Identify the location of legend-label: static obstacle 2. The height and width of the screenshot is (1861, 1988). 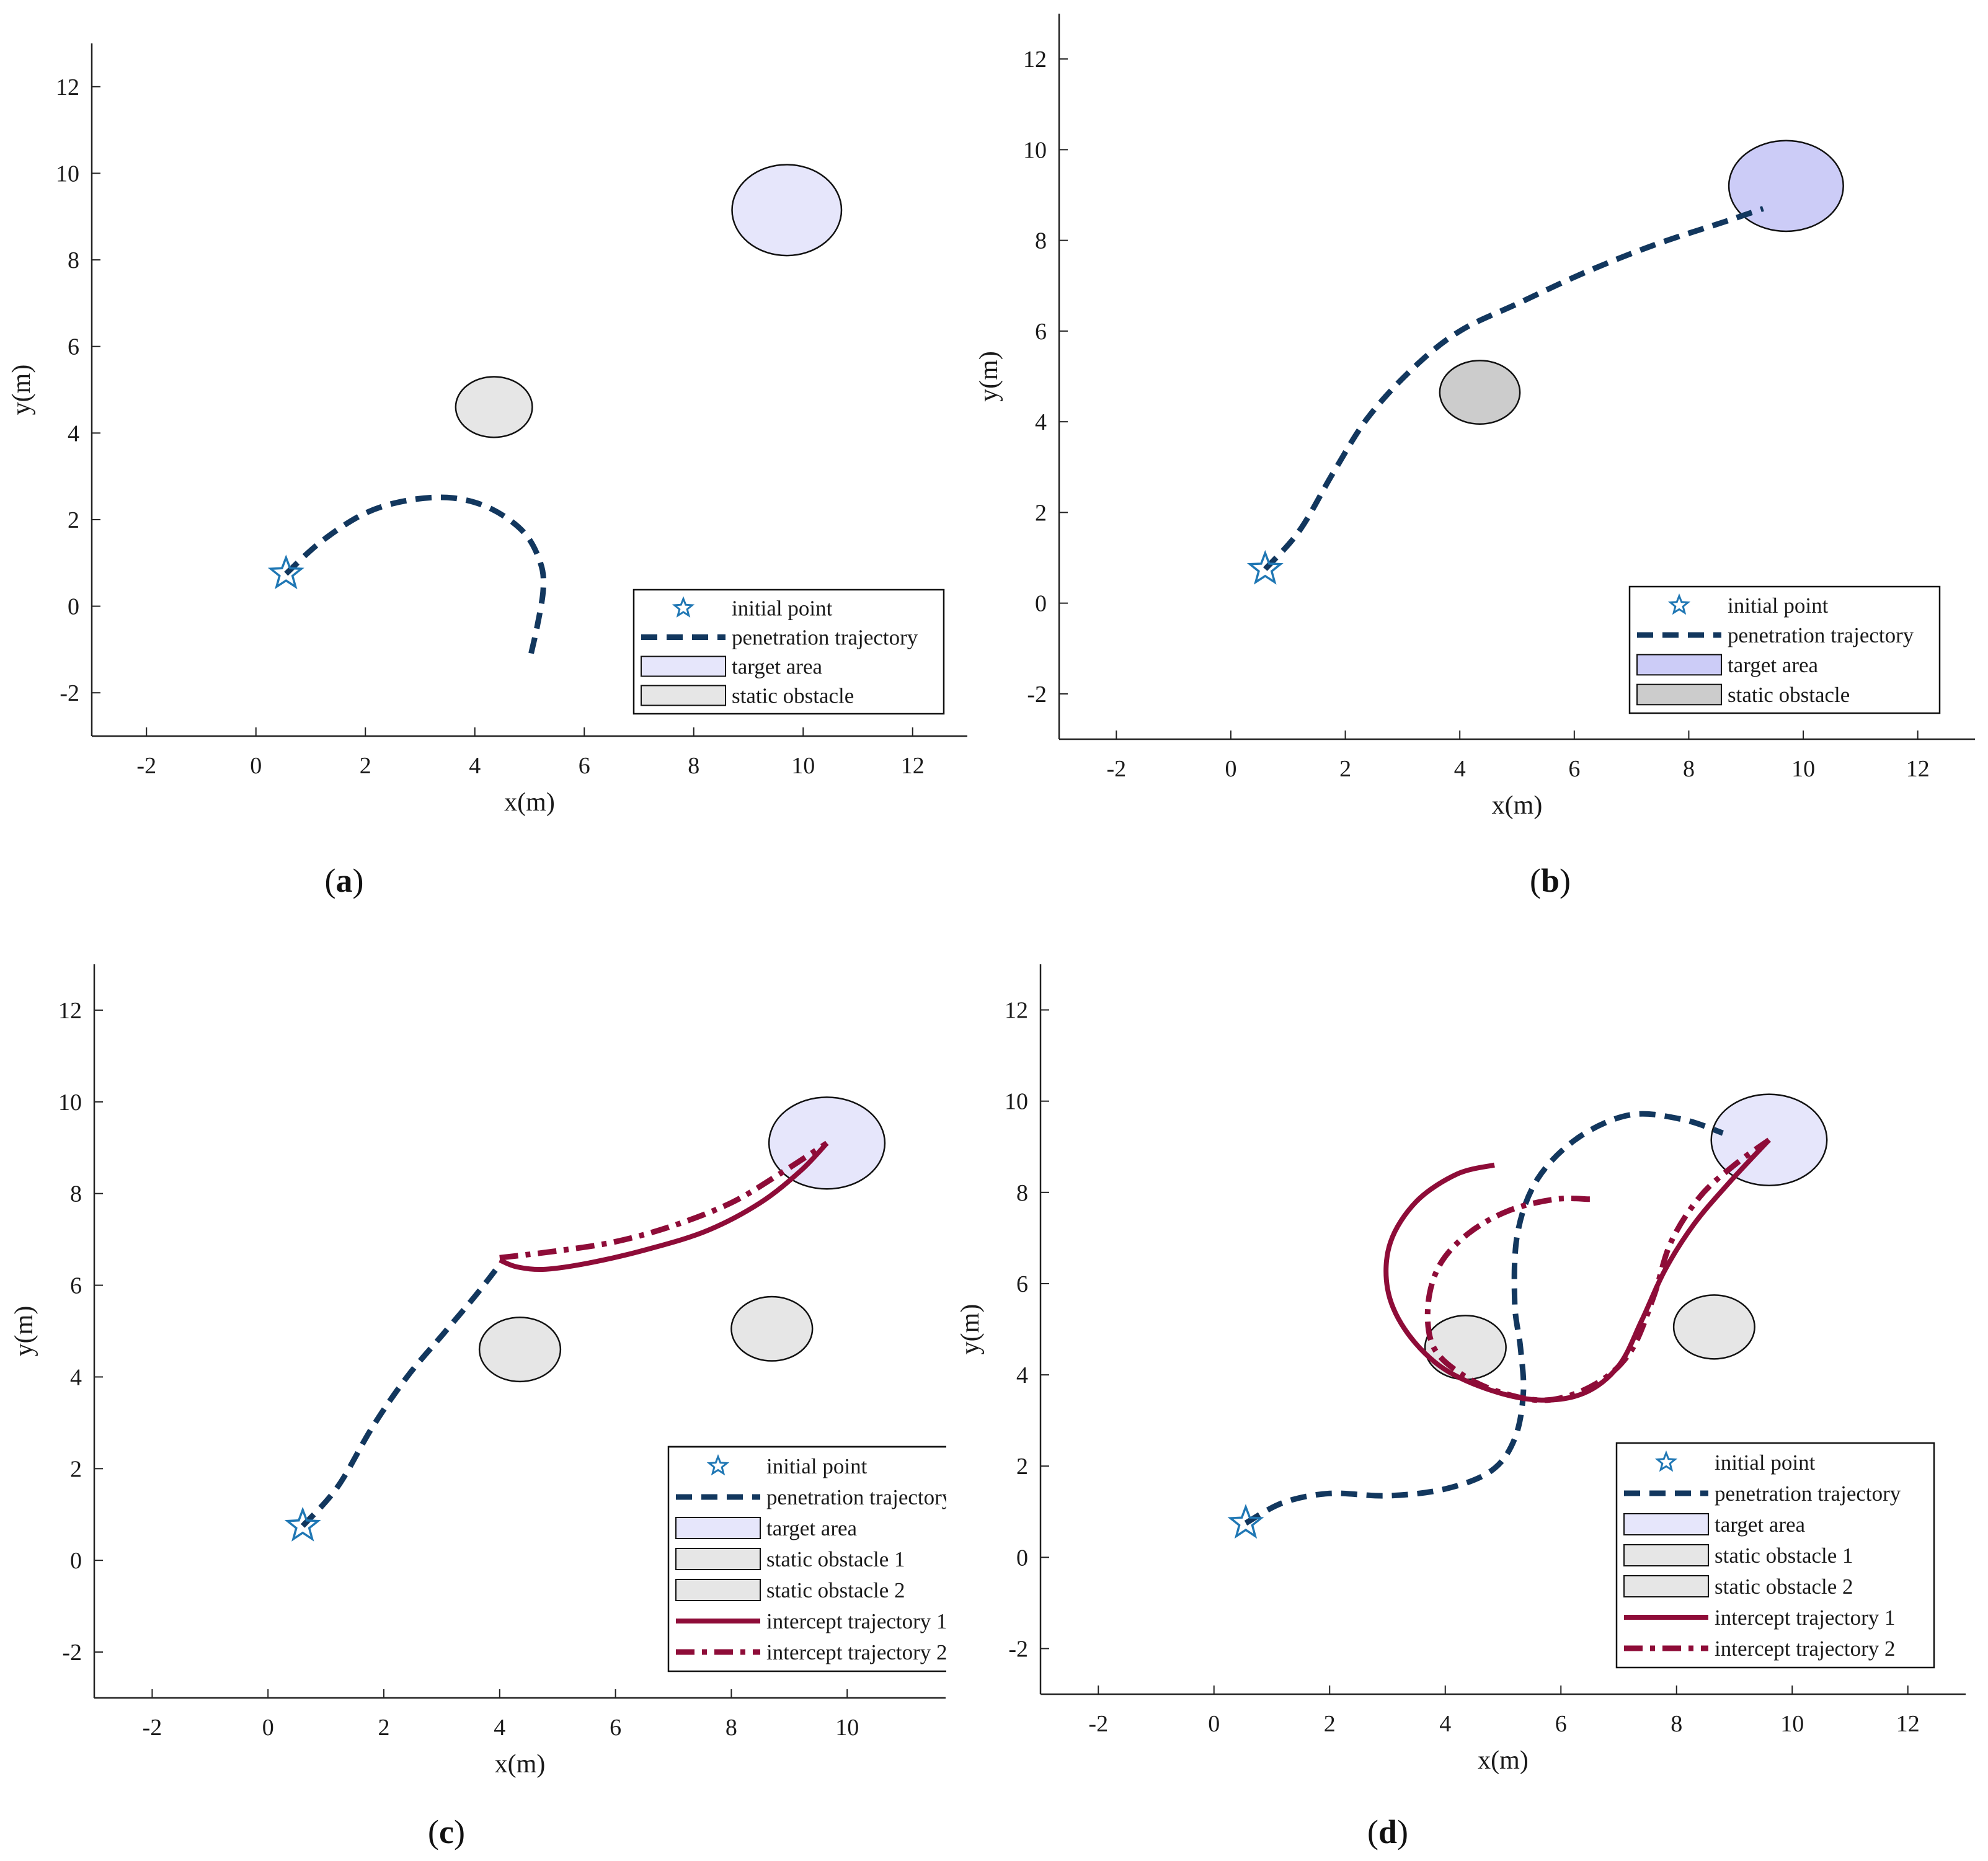
(835, 1590).